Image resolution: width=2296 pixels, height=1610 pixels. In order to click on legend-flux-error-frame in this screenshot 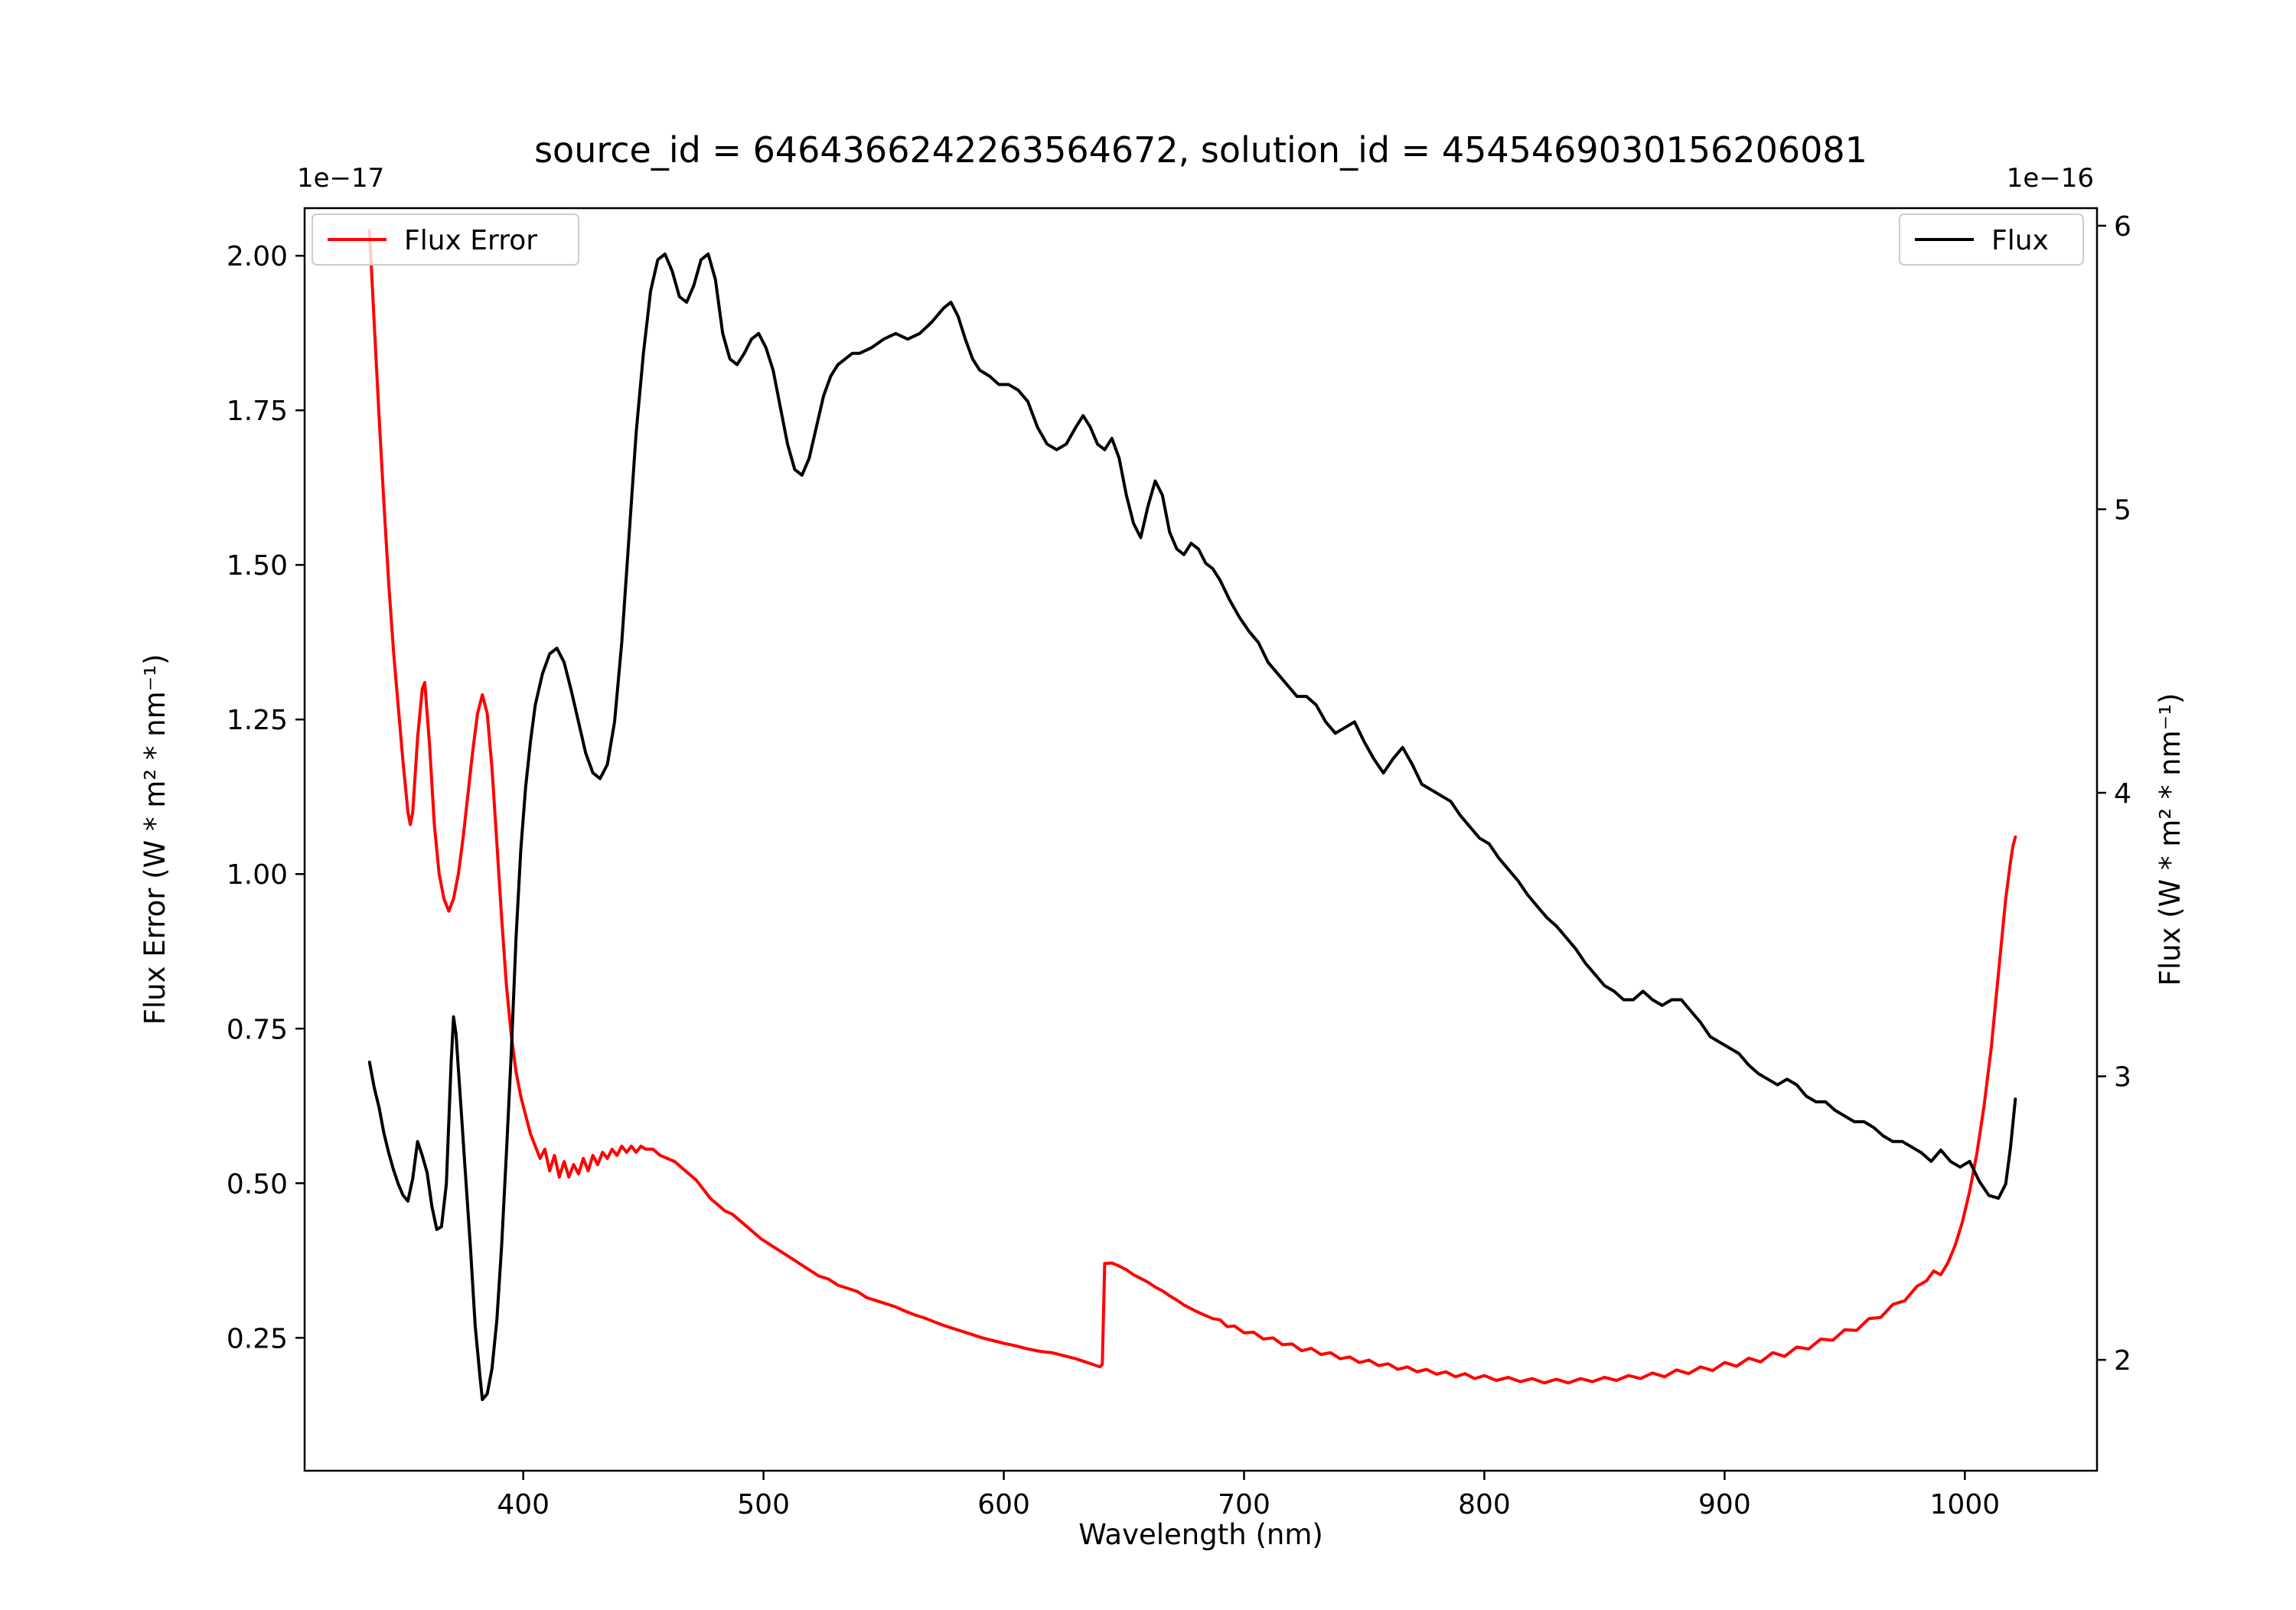, I will do `click(445, 240)`.